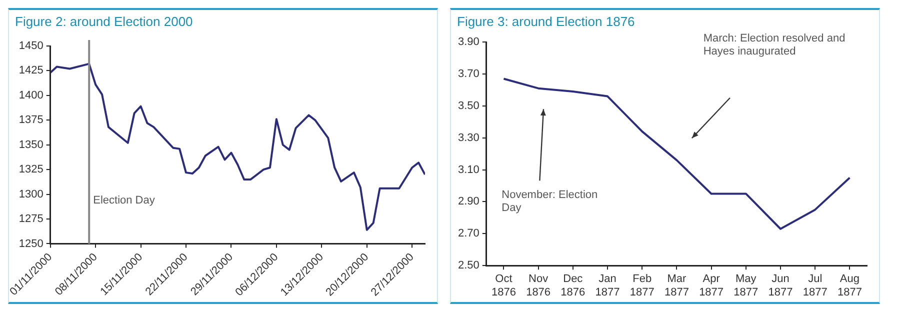  I want to click on y-tick-label: 1350, so click(31, 144).